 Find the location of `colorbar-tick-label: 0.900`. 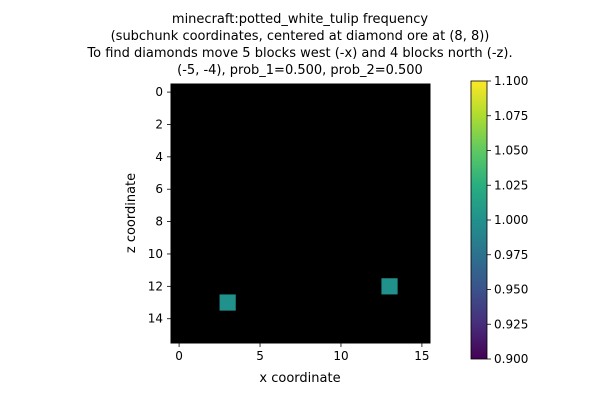

colorbar-tick-label: 0.900 is located at coordinates (511, 359).